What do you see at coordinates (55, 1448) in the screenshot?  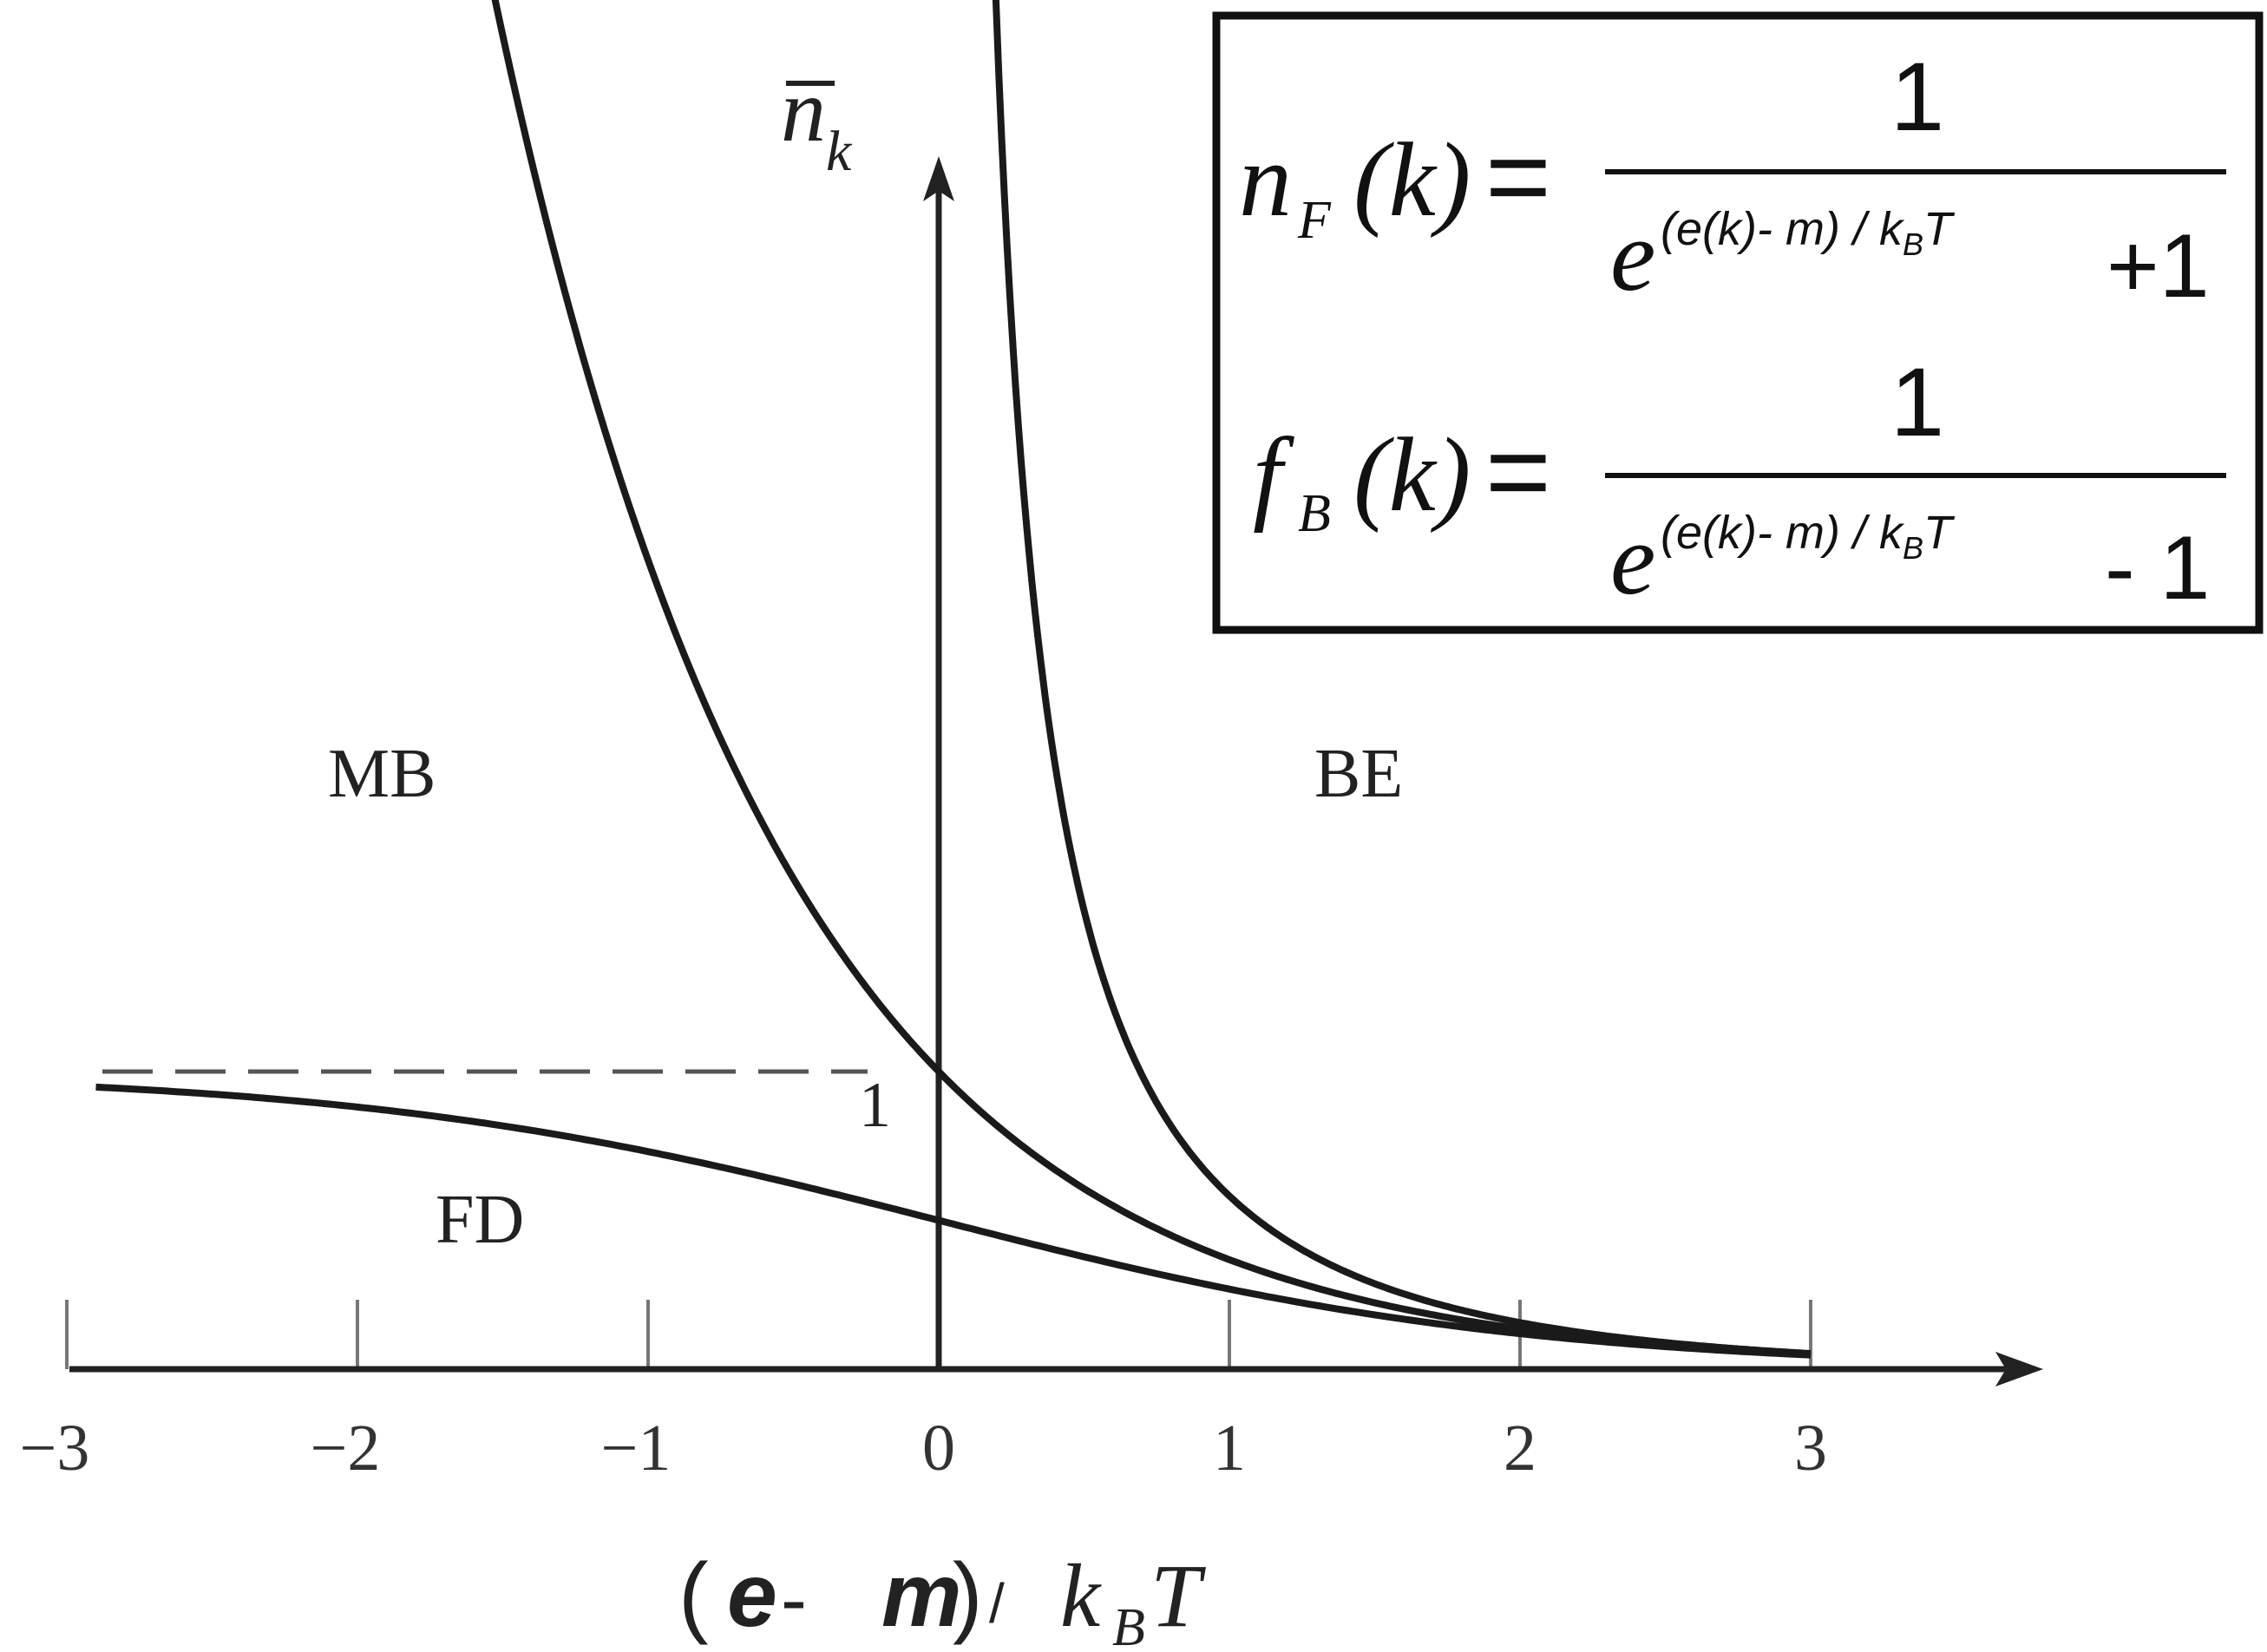 I see `x-tick-label: −3` at bounding box center [55, 1448].